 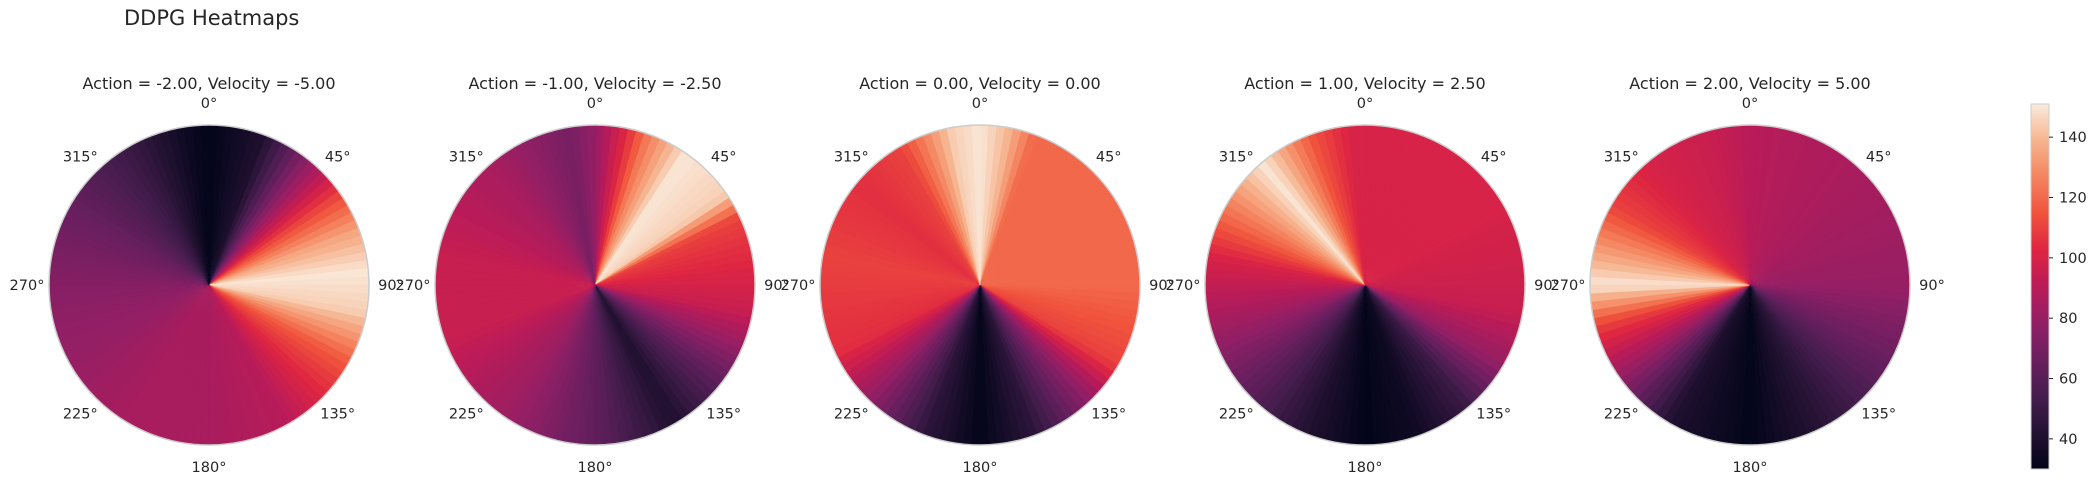 I want to click on panel-title: Action = -2.00, Velocity = -5.00, so click(x=209, y=83).